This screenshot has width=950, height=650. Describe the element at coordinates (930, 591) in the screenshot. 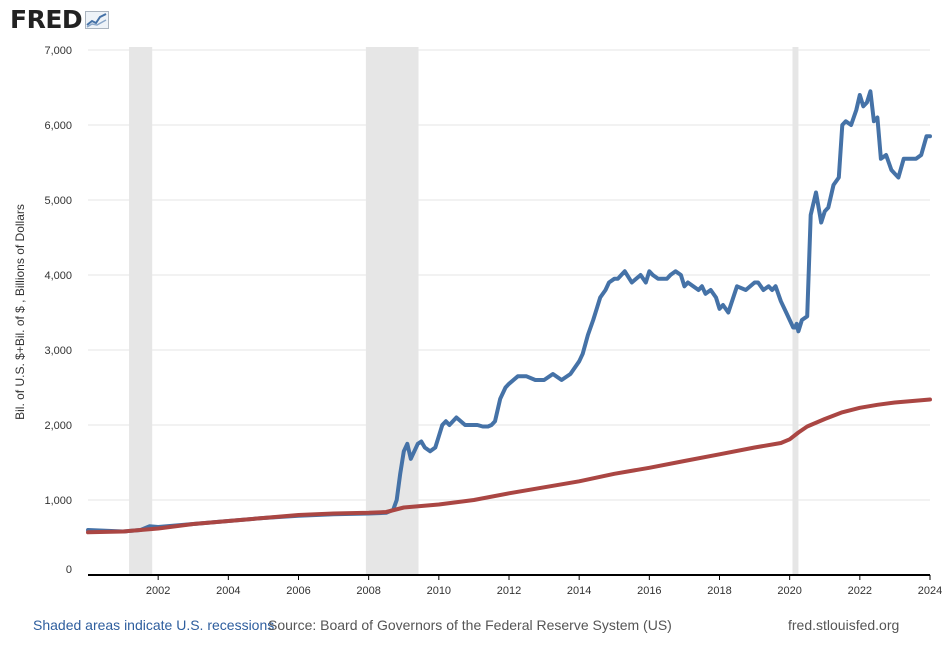

I see `x-tick-label: 2024` at that location.